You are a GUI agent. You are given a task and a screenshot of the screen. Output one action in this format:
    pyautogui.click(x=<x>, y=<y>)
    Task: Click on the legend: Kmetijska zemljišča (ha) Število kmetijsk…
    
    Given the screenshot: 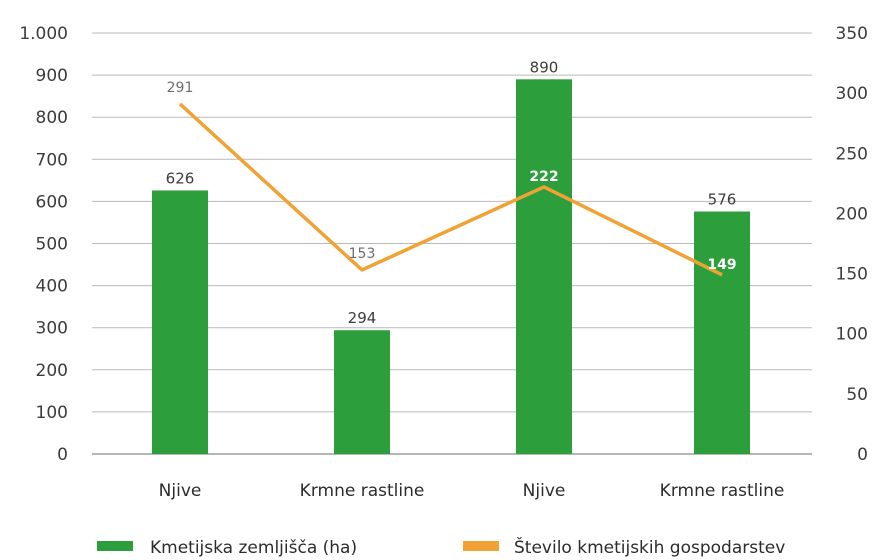 What is the action you would take?
    pyautogui.click(x=441, y=547)
    